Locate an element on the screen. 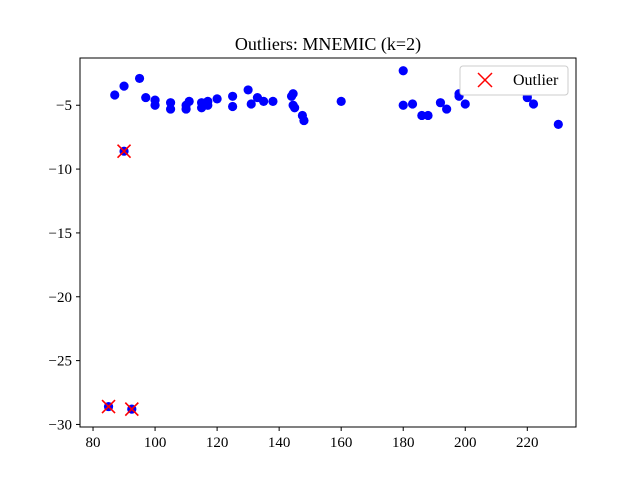 This screenshot has height=480, width=640. legend: Outlier is located at coordinates (514, 80).